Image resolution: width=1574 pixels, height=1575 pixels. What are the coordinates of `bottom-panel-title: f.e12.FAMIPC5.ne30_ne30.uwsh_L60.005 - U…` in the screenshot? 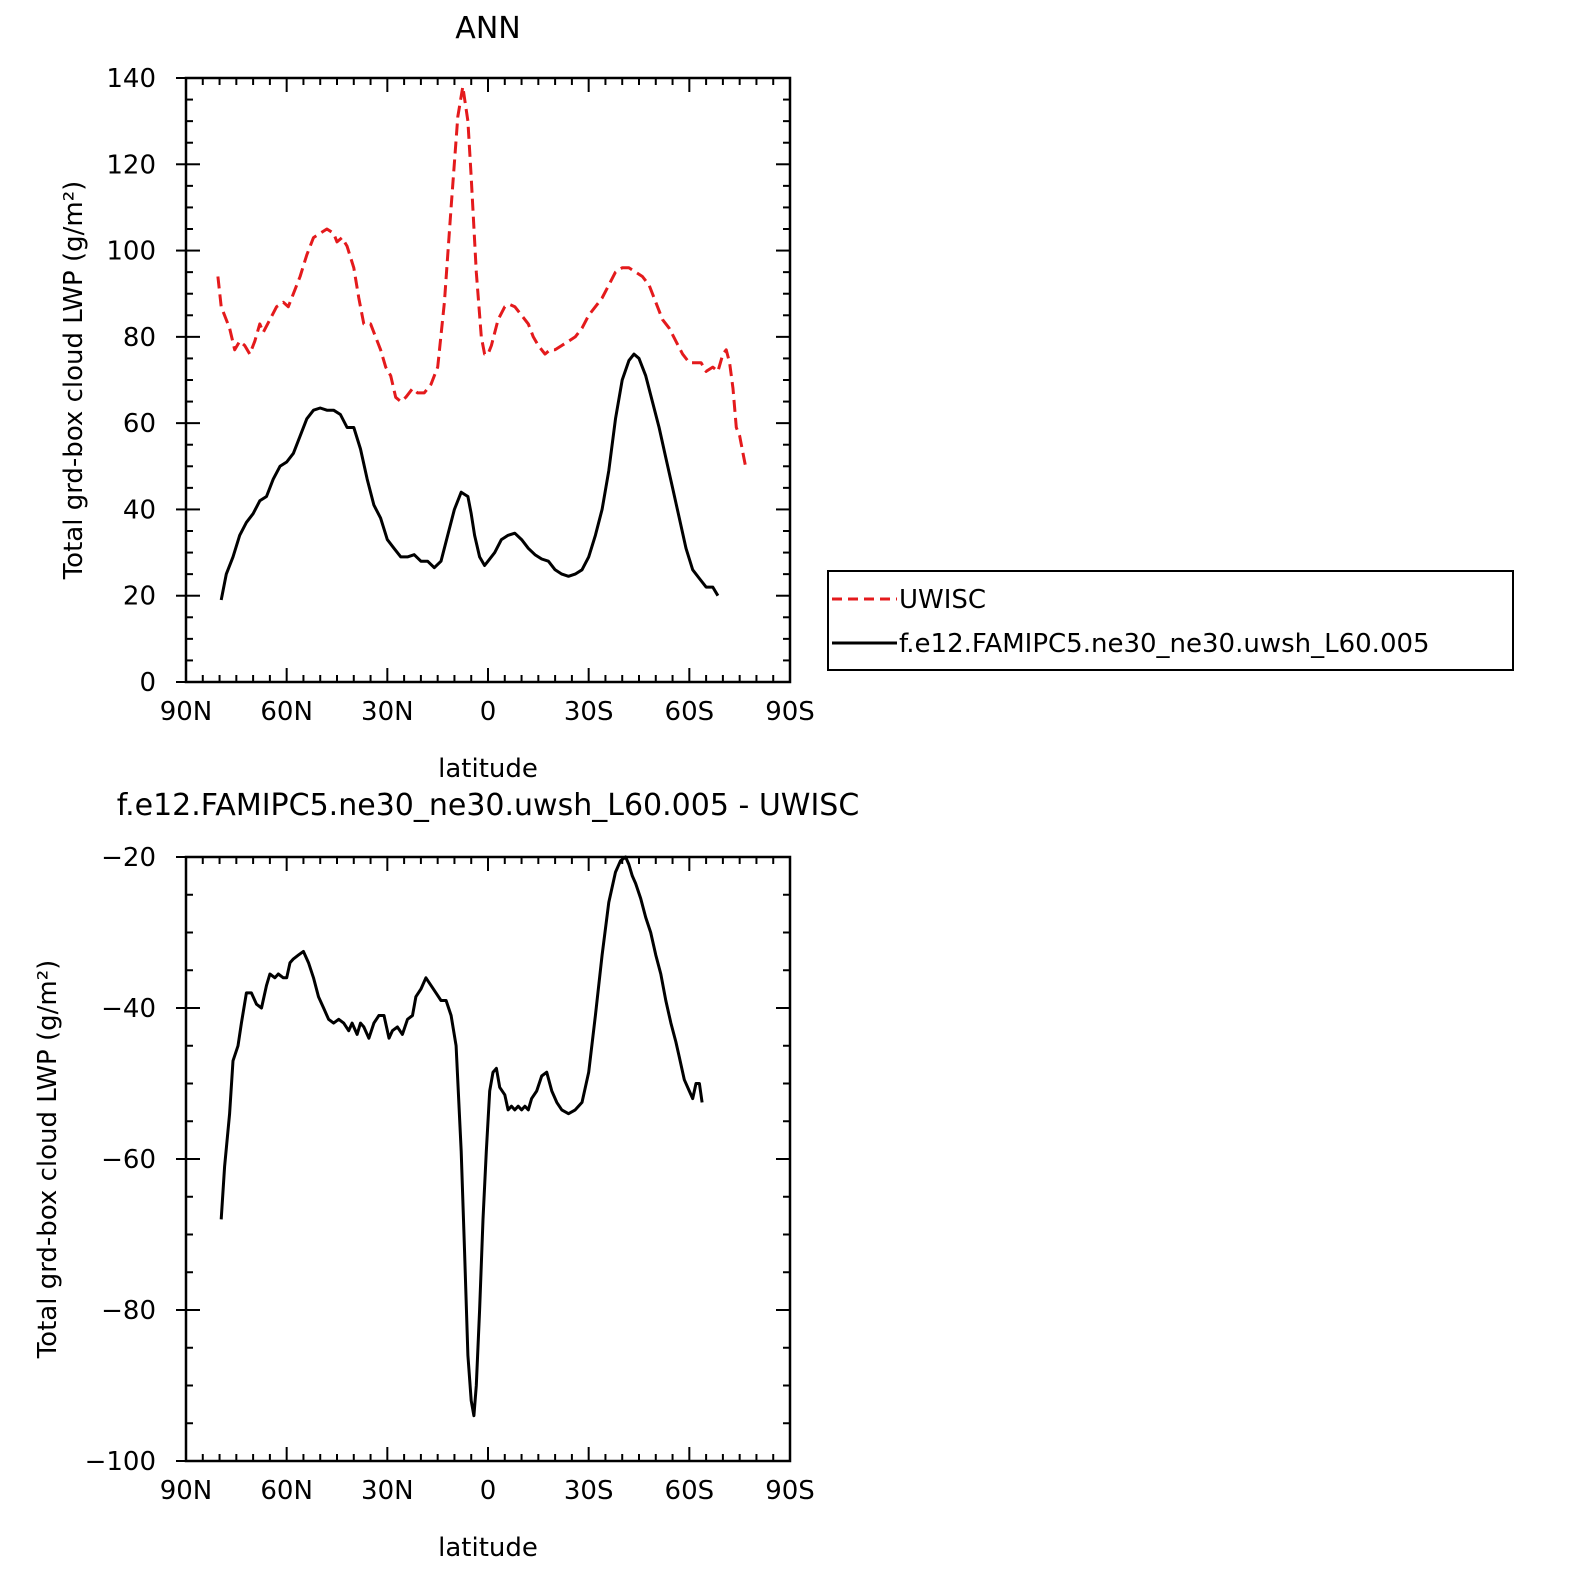 It's located at (488, 805).